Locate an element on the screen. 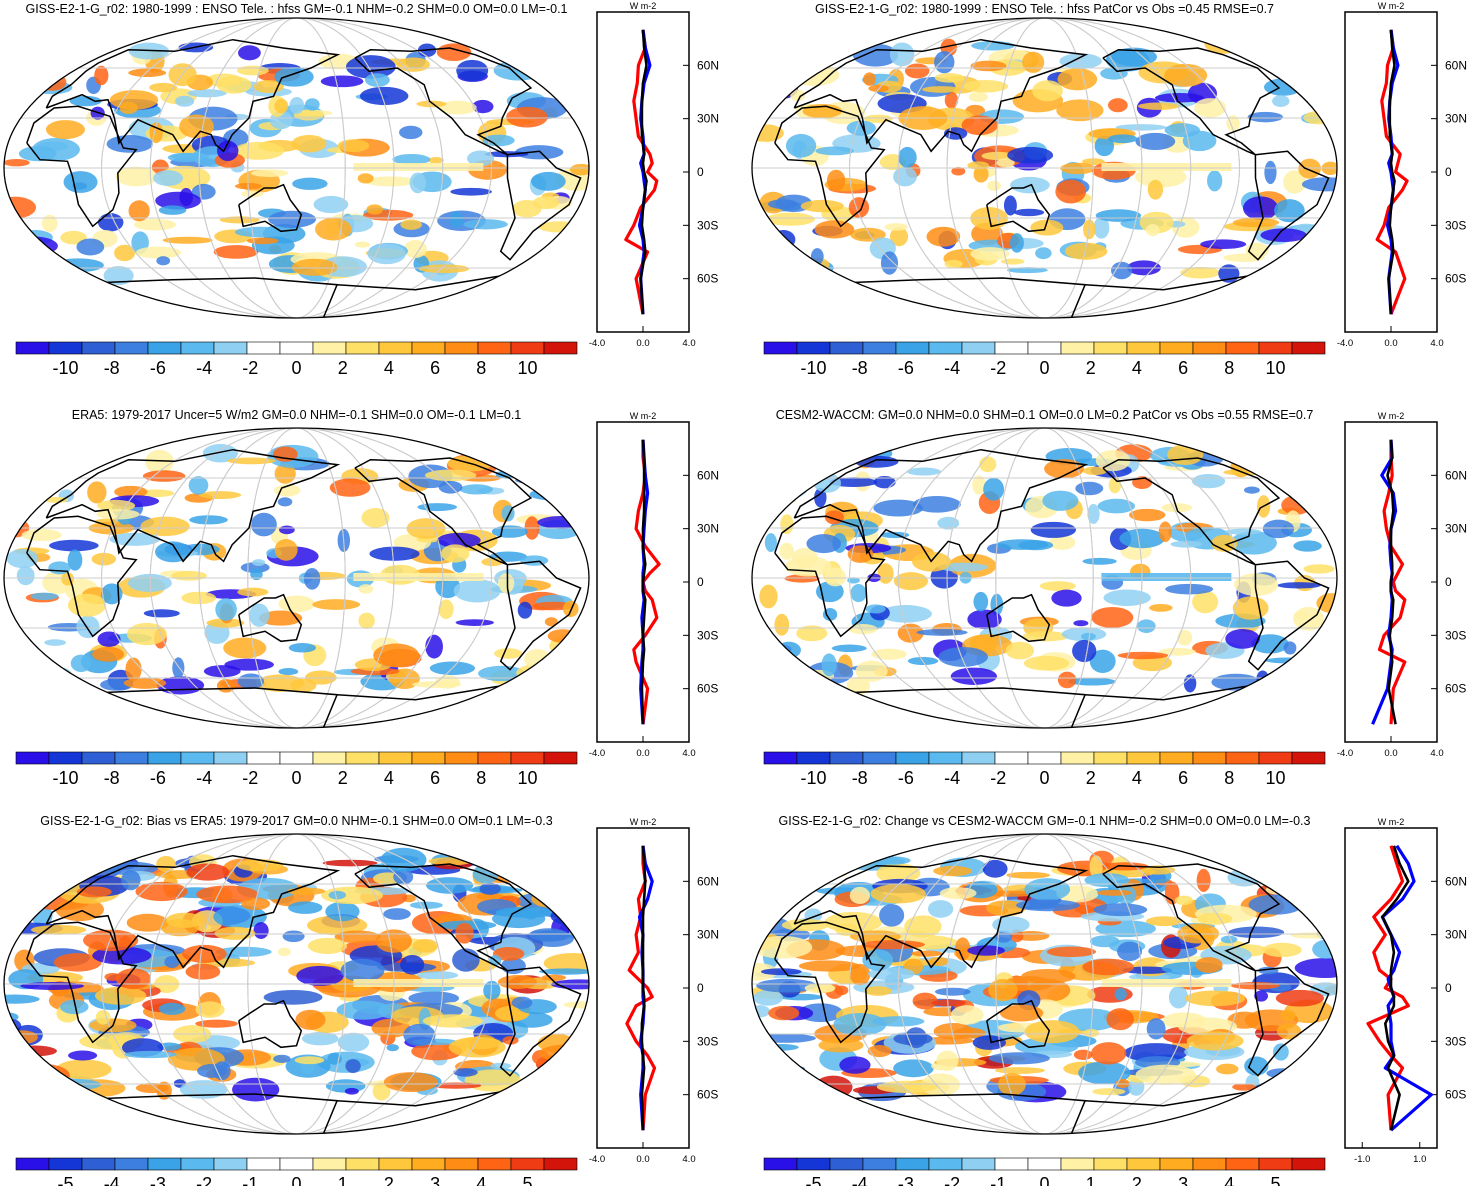 The width and height of the screenshot is (1483, 1186). lat-tick: 60N is located at coordinates (708, 475).